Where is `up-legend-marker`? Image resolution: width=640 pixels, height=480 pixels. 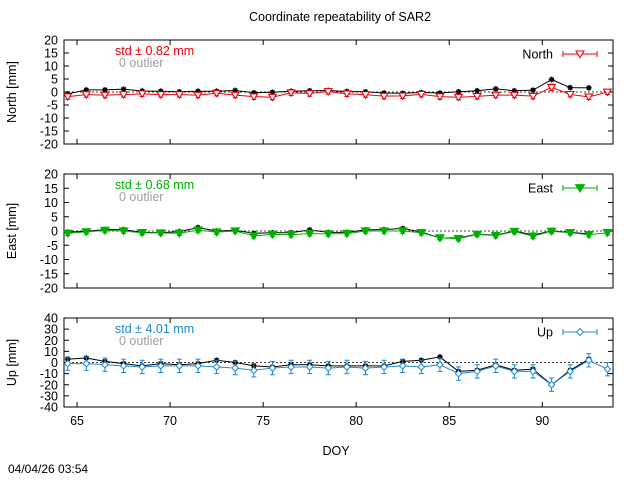
up-legend-marker is located at coordinates (580, 332).